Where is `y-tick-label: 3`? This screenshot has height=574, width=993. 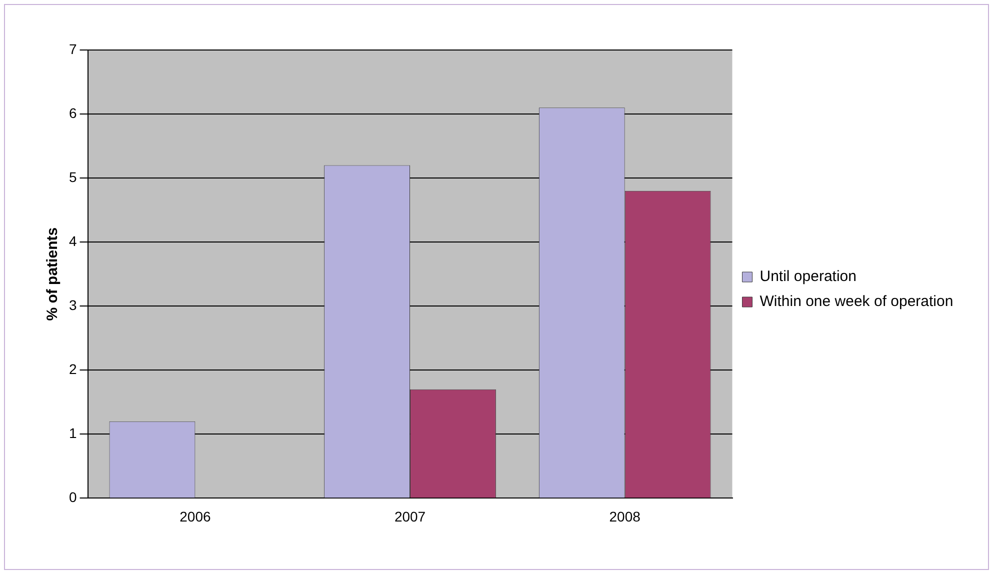
y-tick-label: 3 is located at coordinates (72, 304).